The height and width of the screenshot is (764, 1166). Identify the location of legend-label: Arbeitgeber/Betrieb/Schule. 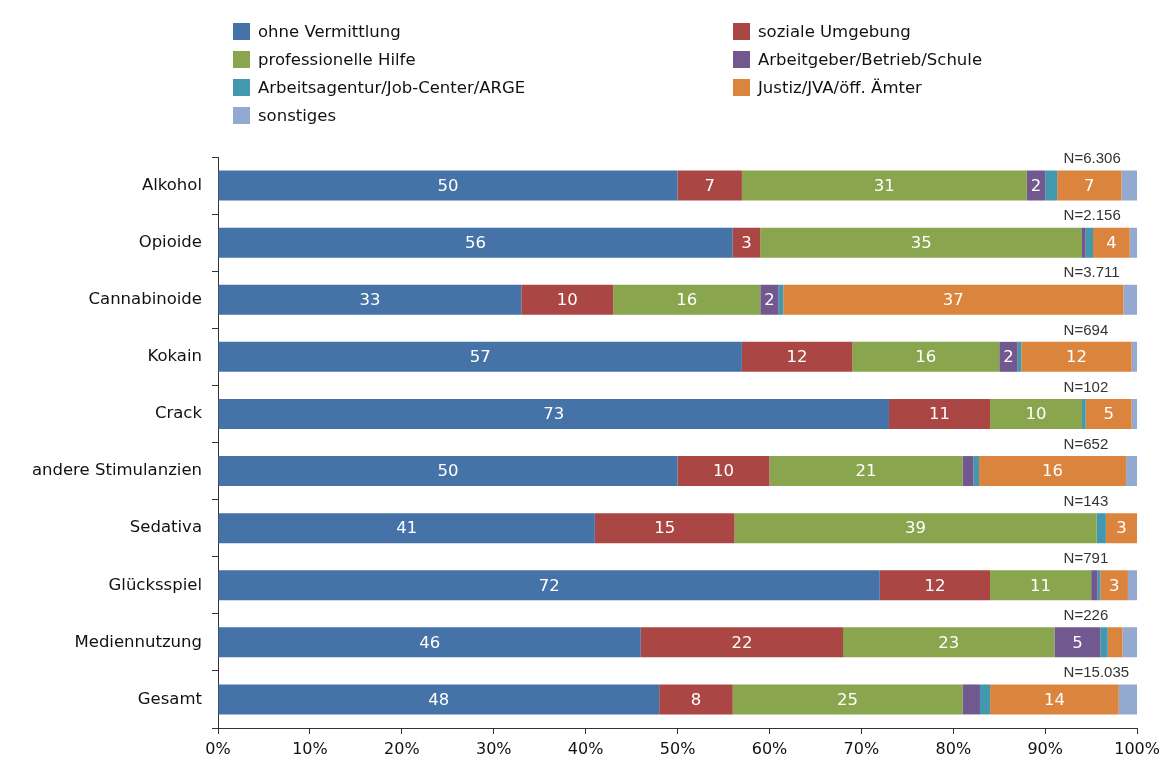
(870, 59).